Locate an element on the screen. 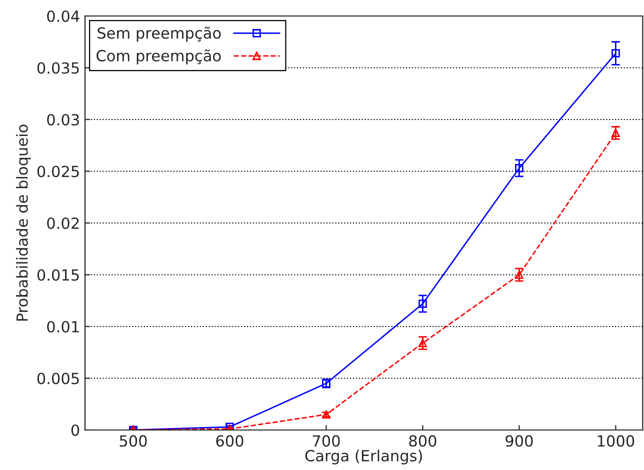  x-tick-label: 900 is located at coordinates (519, 441).